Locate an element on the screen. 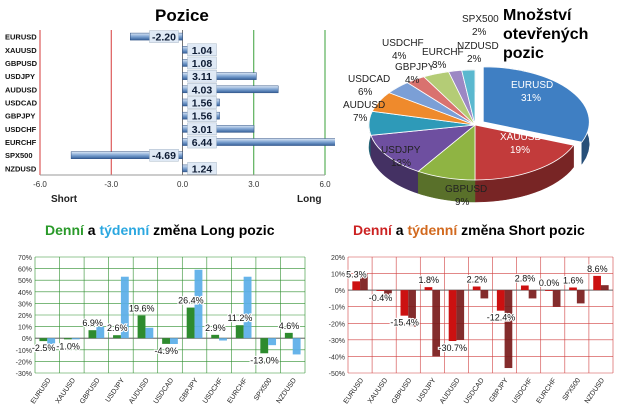 This screenshot has width=617, height=412. positions-category-label: USDCHF is located at coordinates (21, 129).